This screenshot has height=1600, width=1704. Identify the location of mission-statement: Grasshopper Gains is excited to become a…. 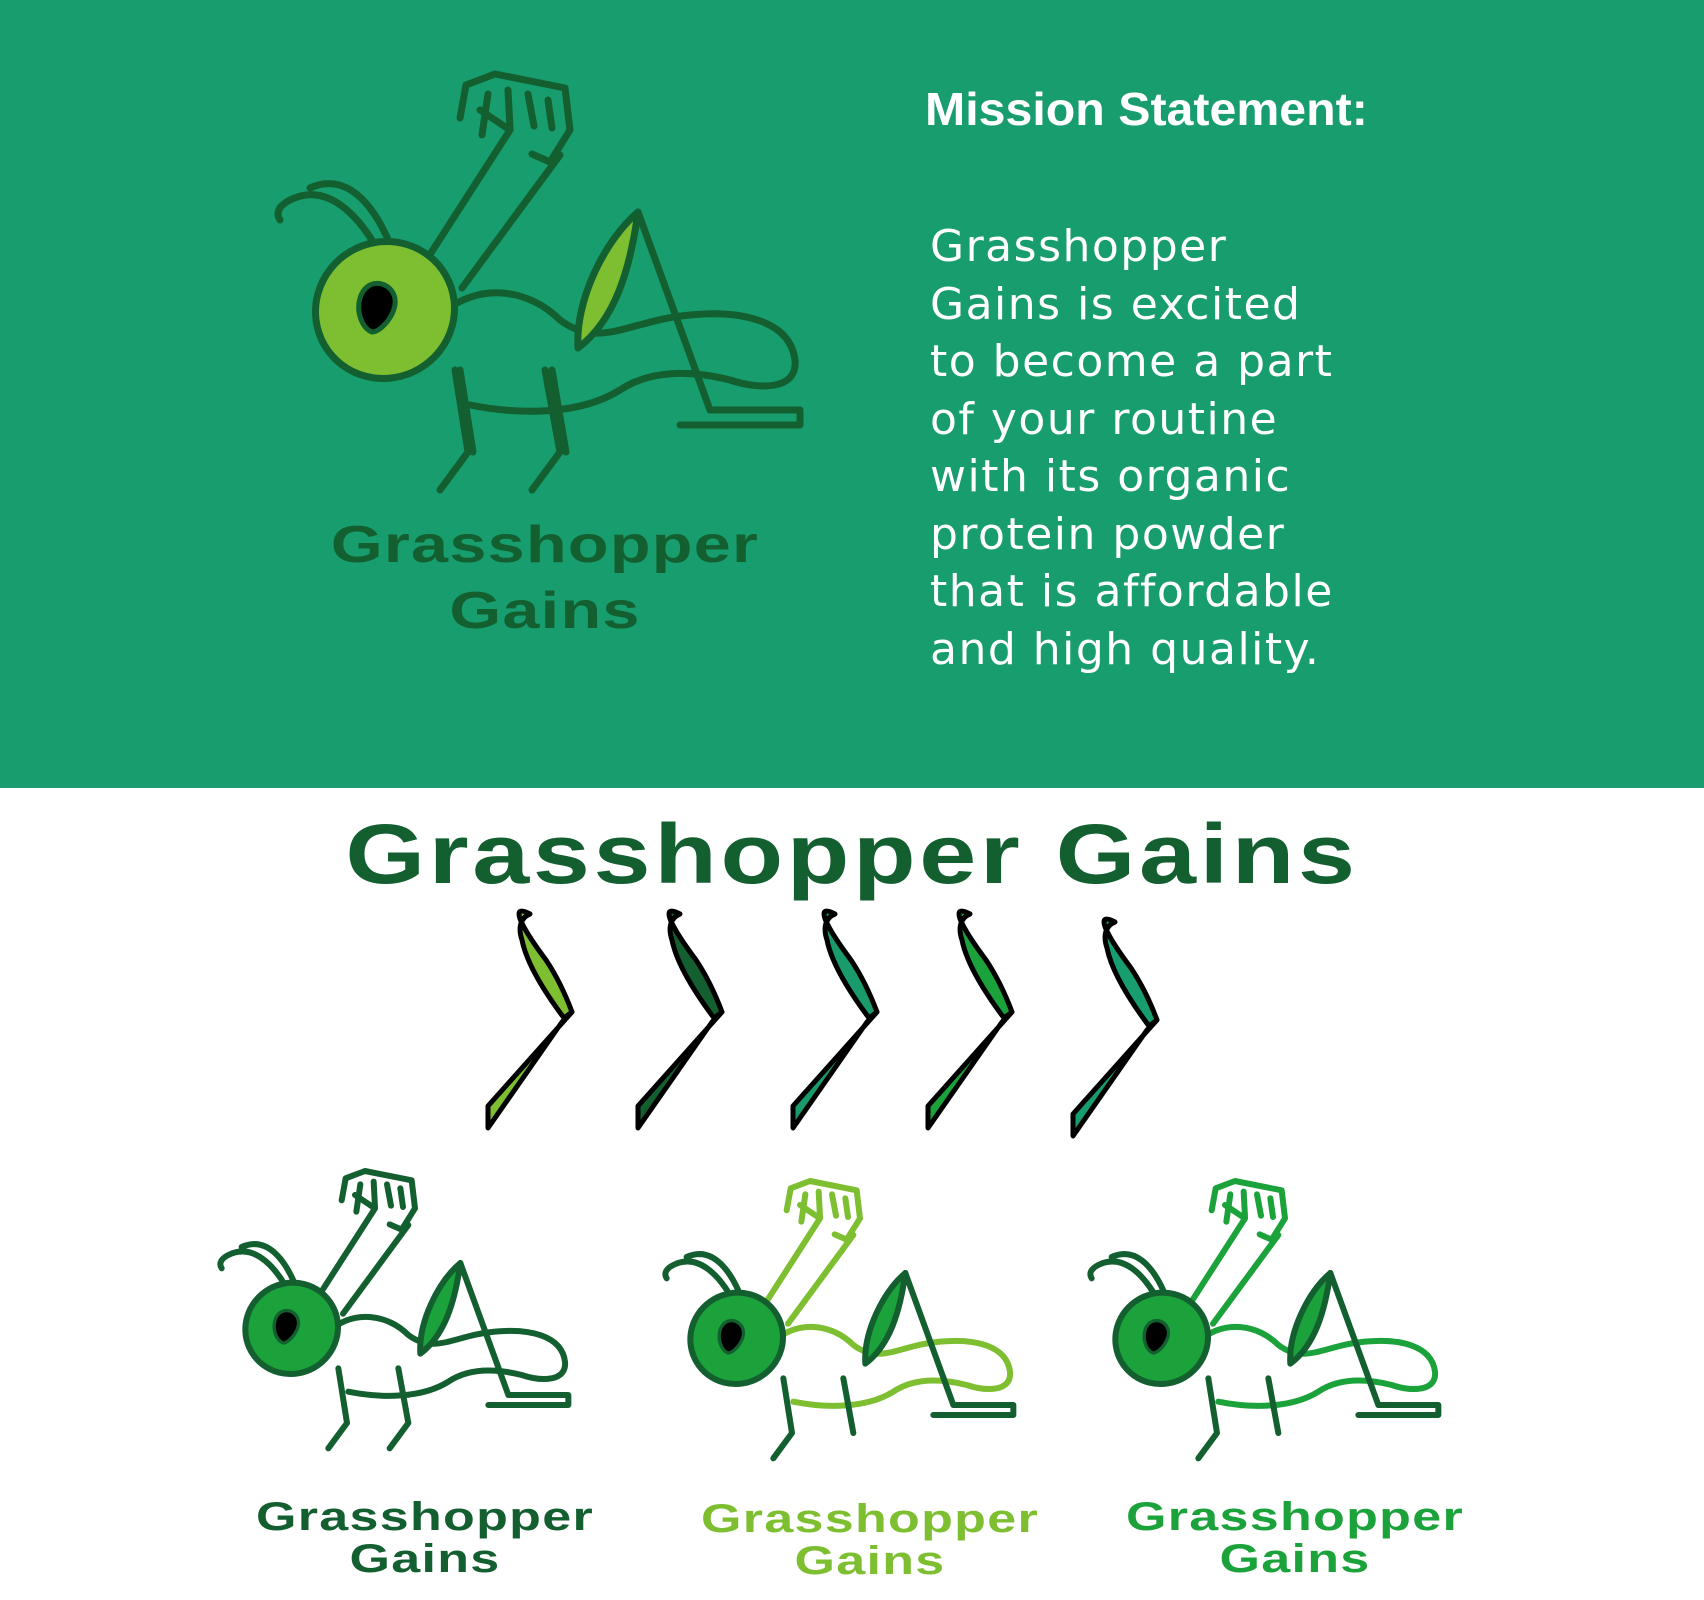
(1210, 448).